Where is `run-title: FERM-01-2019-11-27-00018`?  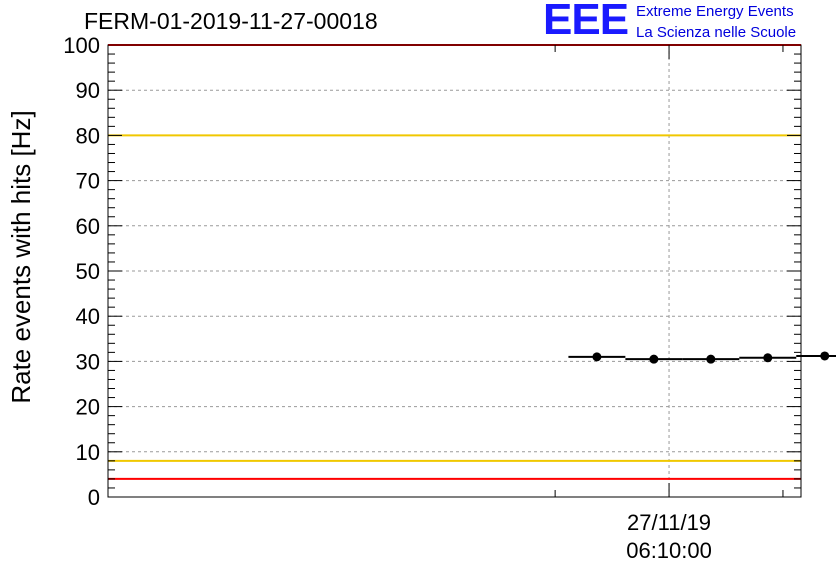 run-title: FERM-01-2019-11-27-00018 is located at coordinates (231, 21).